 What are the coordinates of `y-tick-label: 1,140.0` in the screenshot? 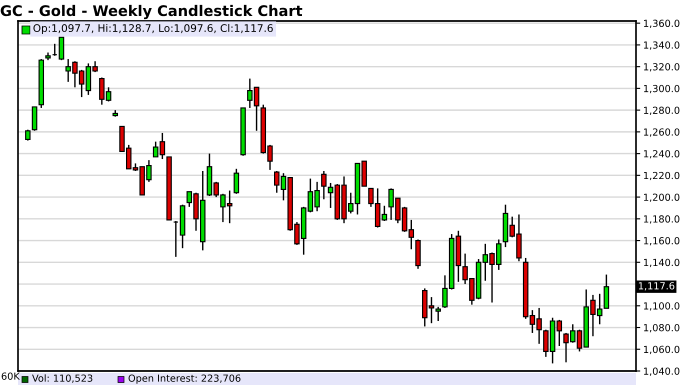 It's located at (662, 263).